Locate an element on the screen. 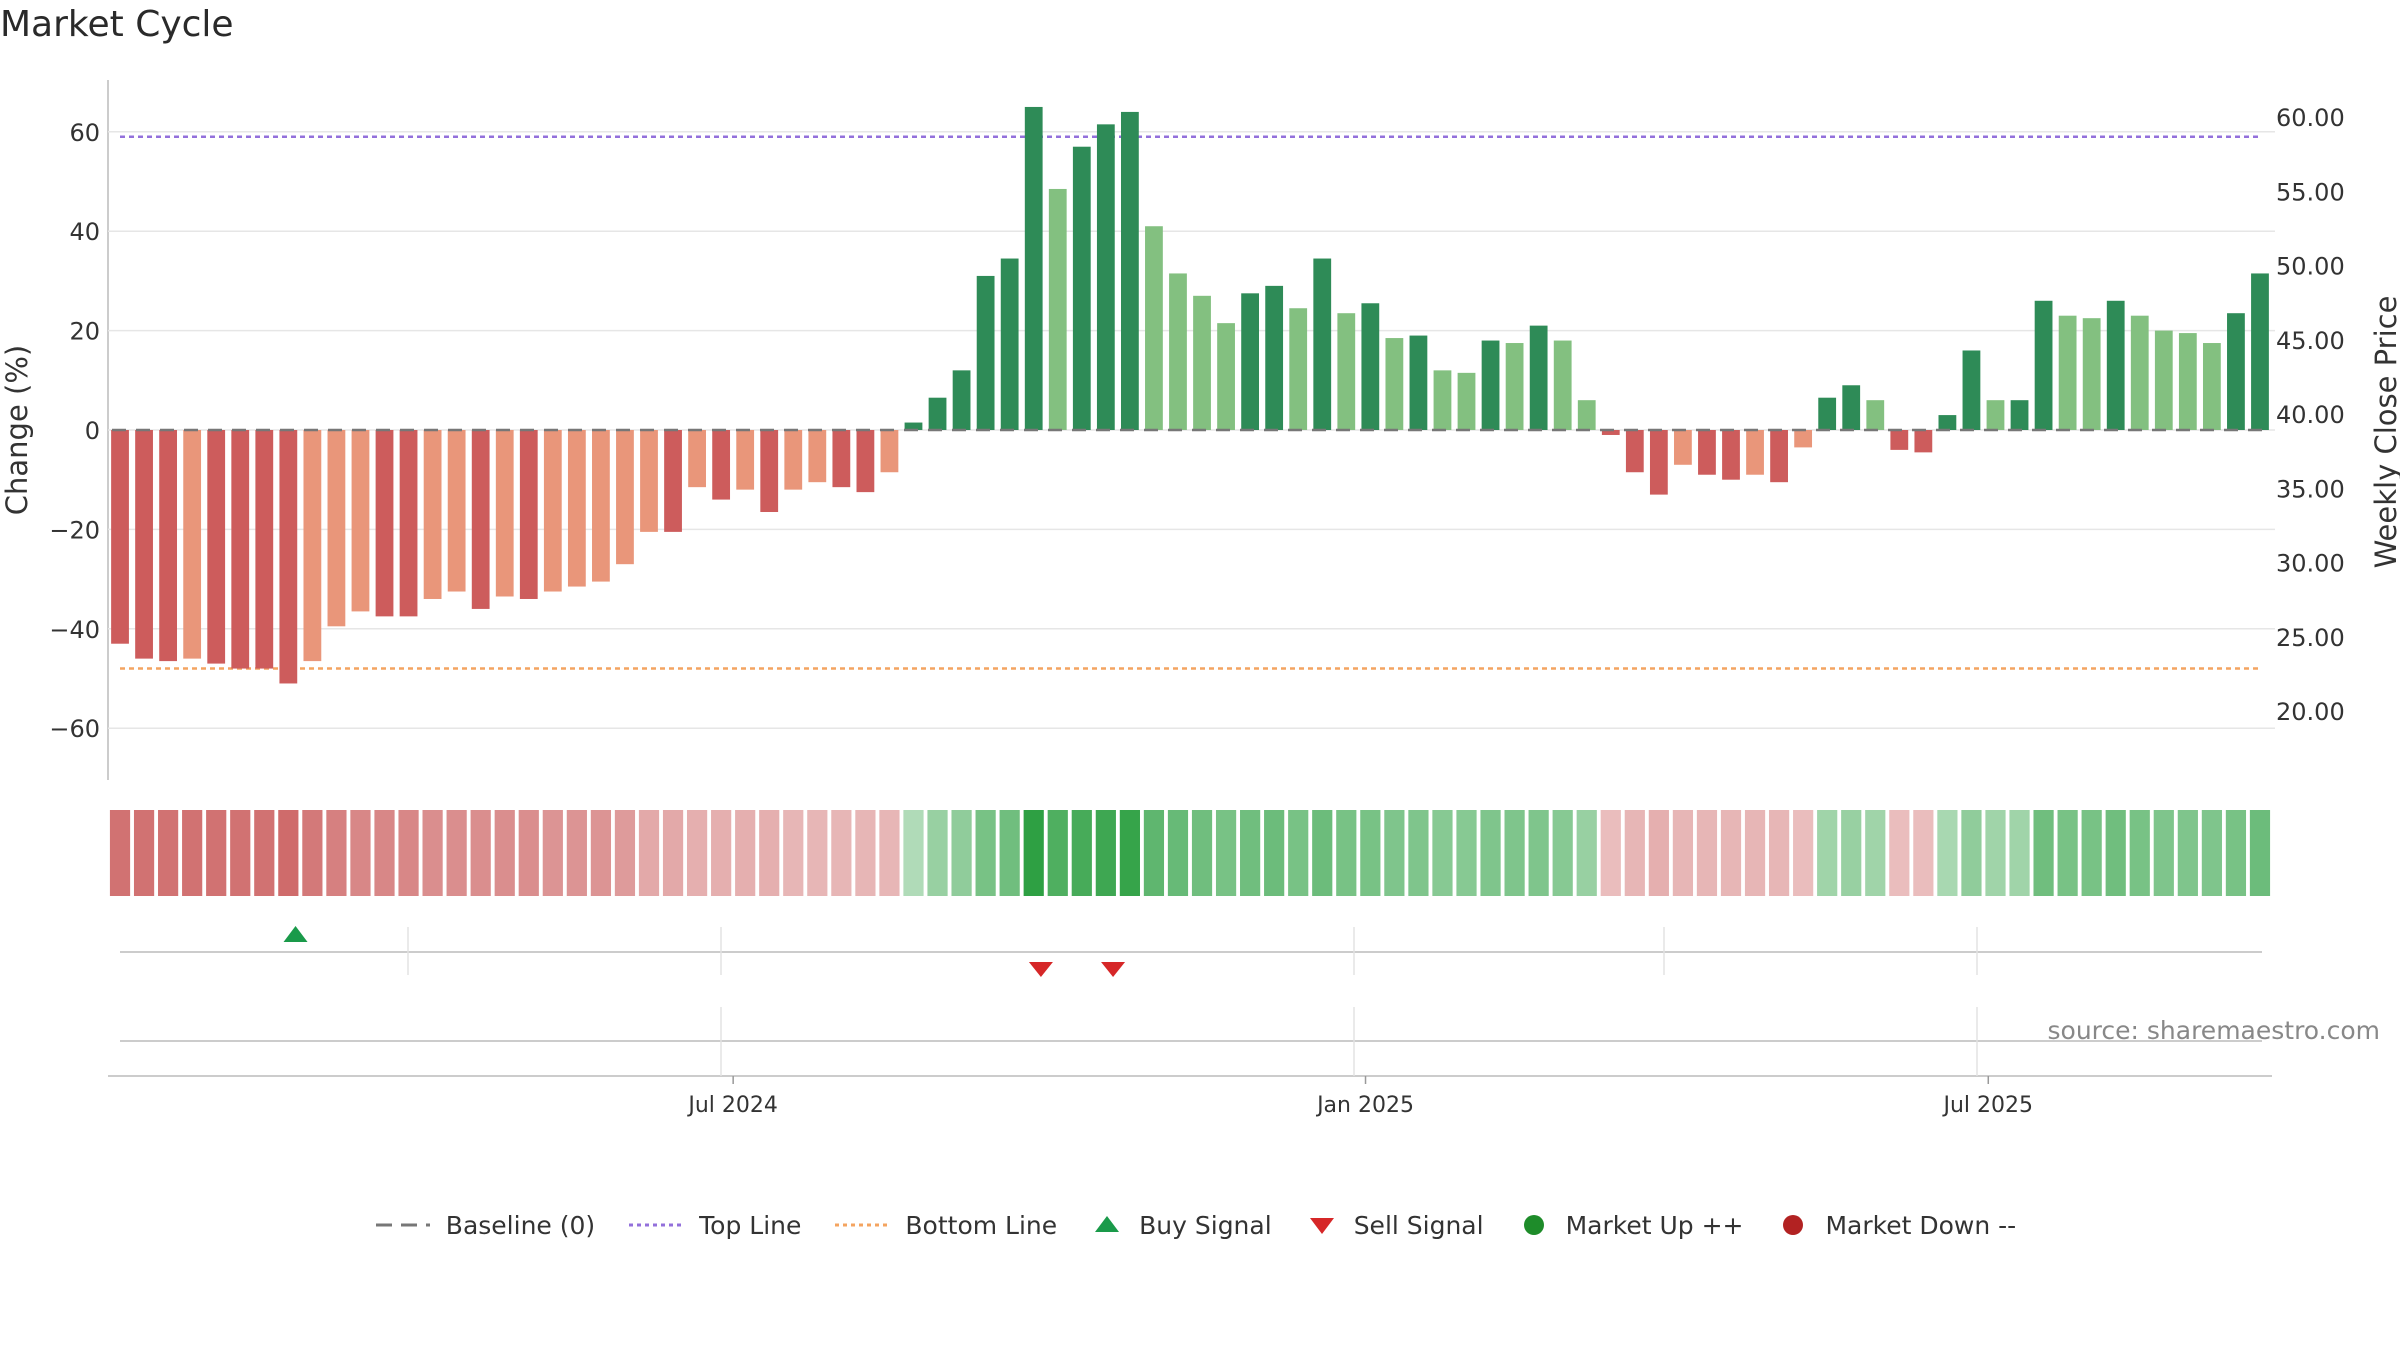  y-tick-label: 60 is located at coordinates (84, 133).